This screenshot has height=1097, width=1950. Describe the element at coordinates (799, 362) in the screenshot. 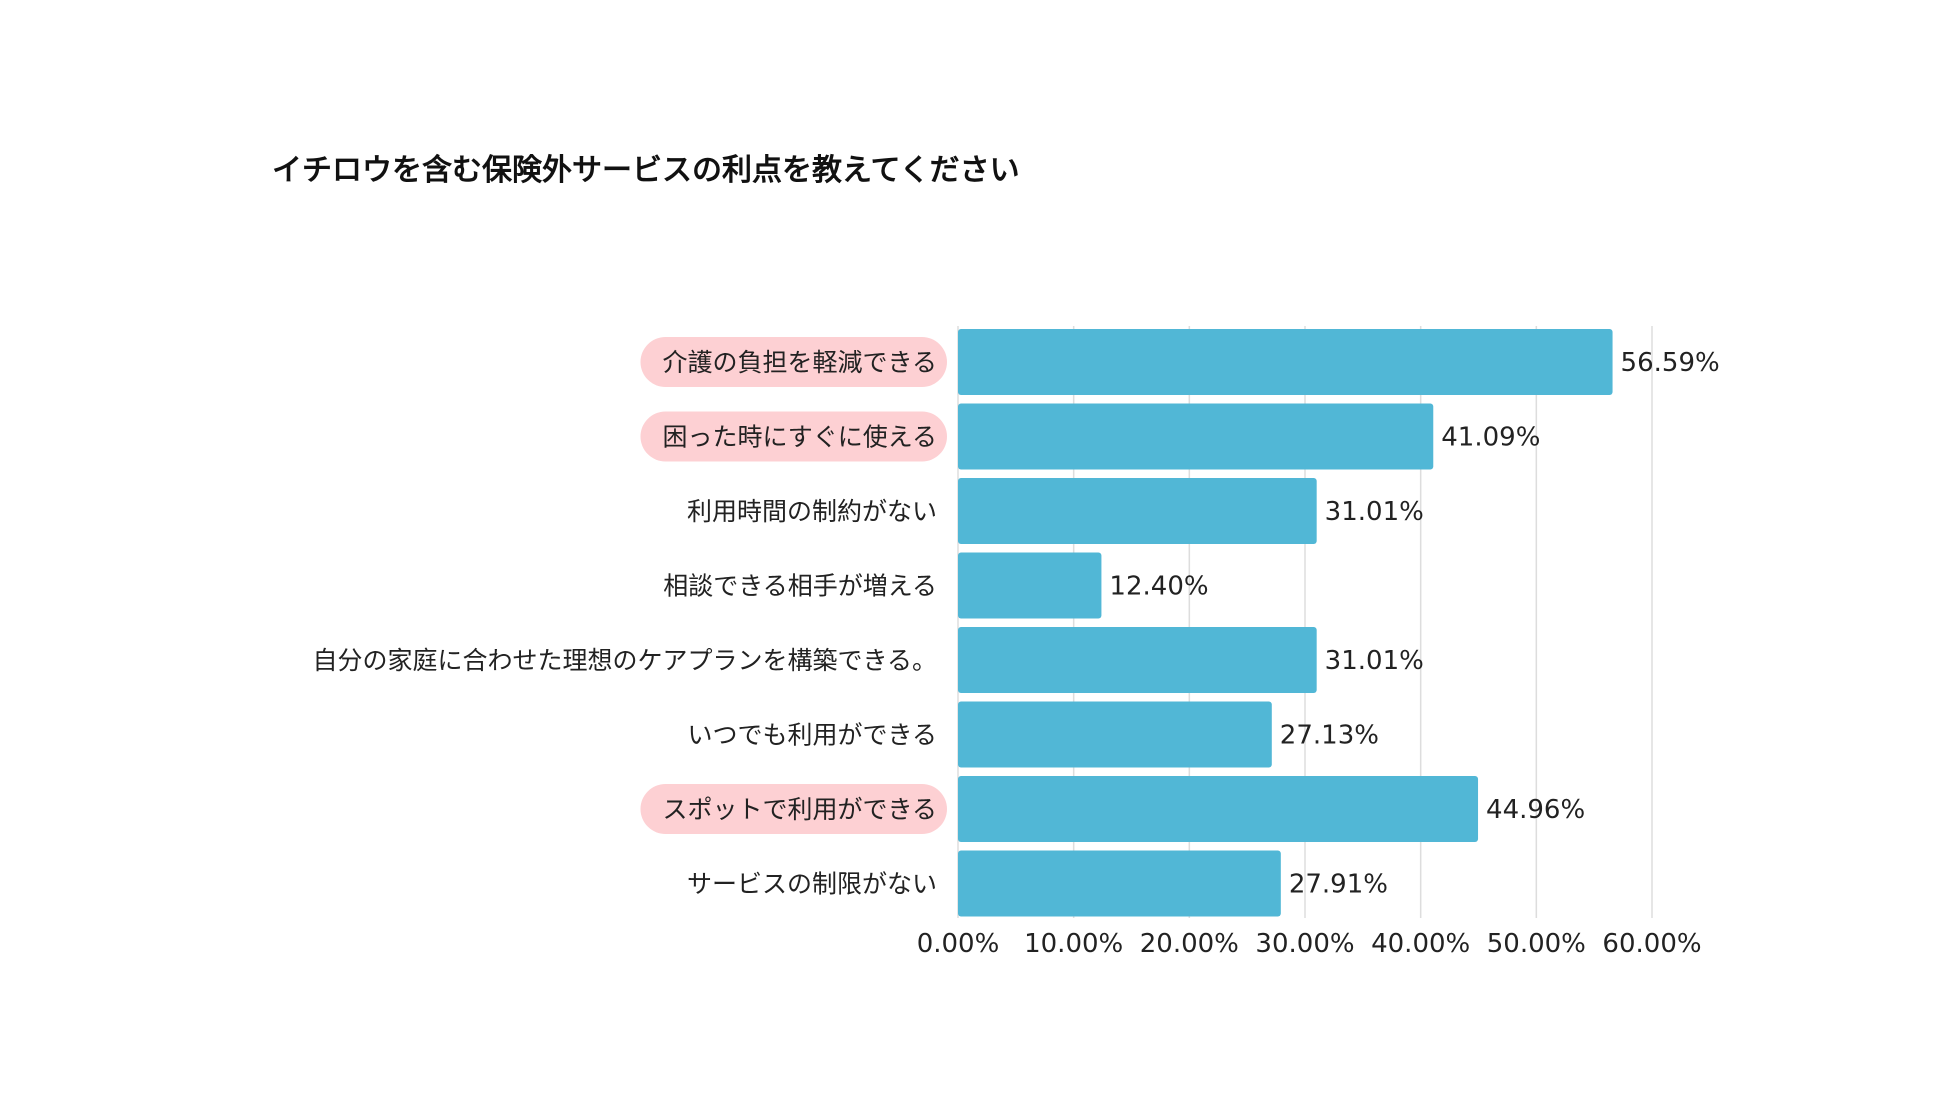

I see `category-label: 介護の負担を軽減できる` at that location.